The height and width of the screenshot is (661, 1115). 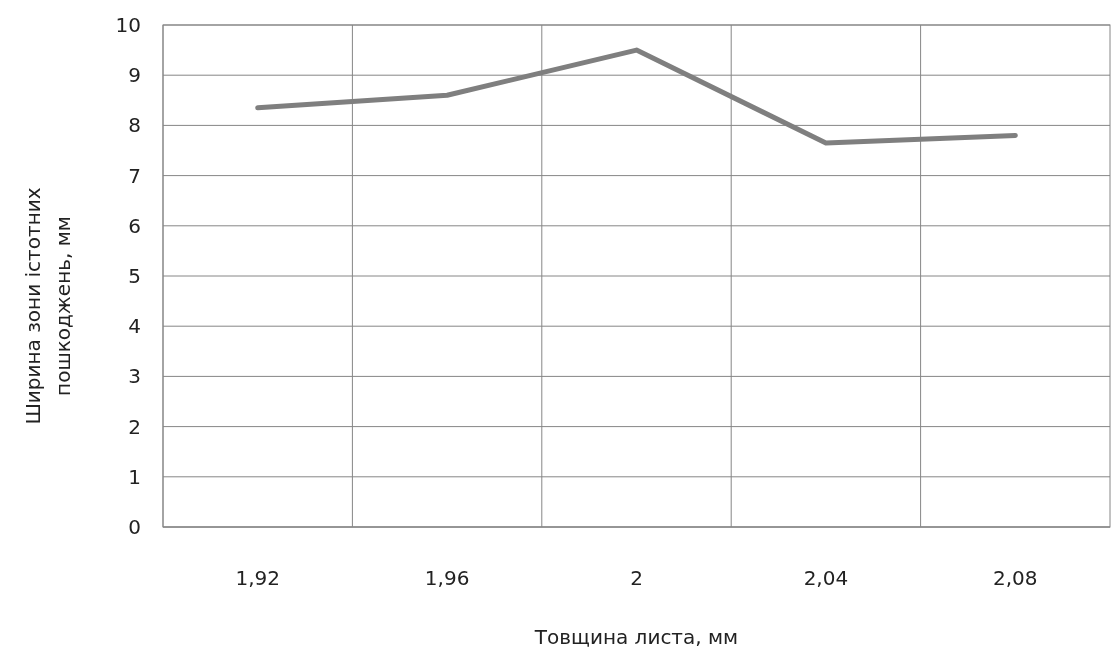 What do you see at coordinates (826, 578) in the screenshot?
I see `x-tick-label: 2,04` at bounding box center [826, 578].